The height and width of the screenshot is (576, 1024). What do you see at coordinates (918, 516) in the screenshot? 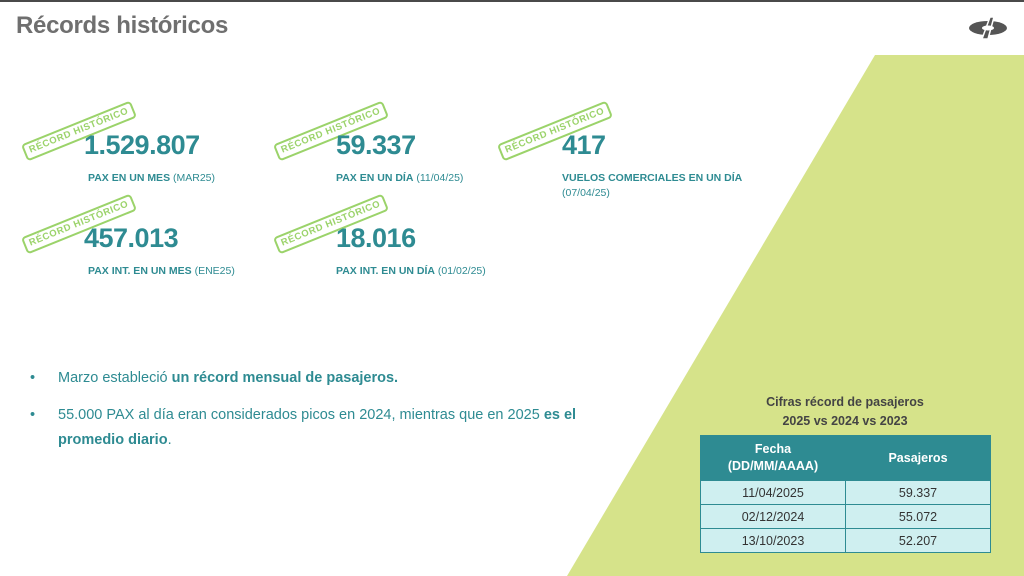
I see `cell-pax: 55.072` at bounding box center [918, 516].